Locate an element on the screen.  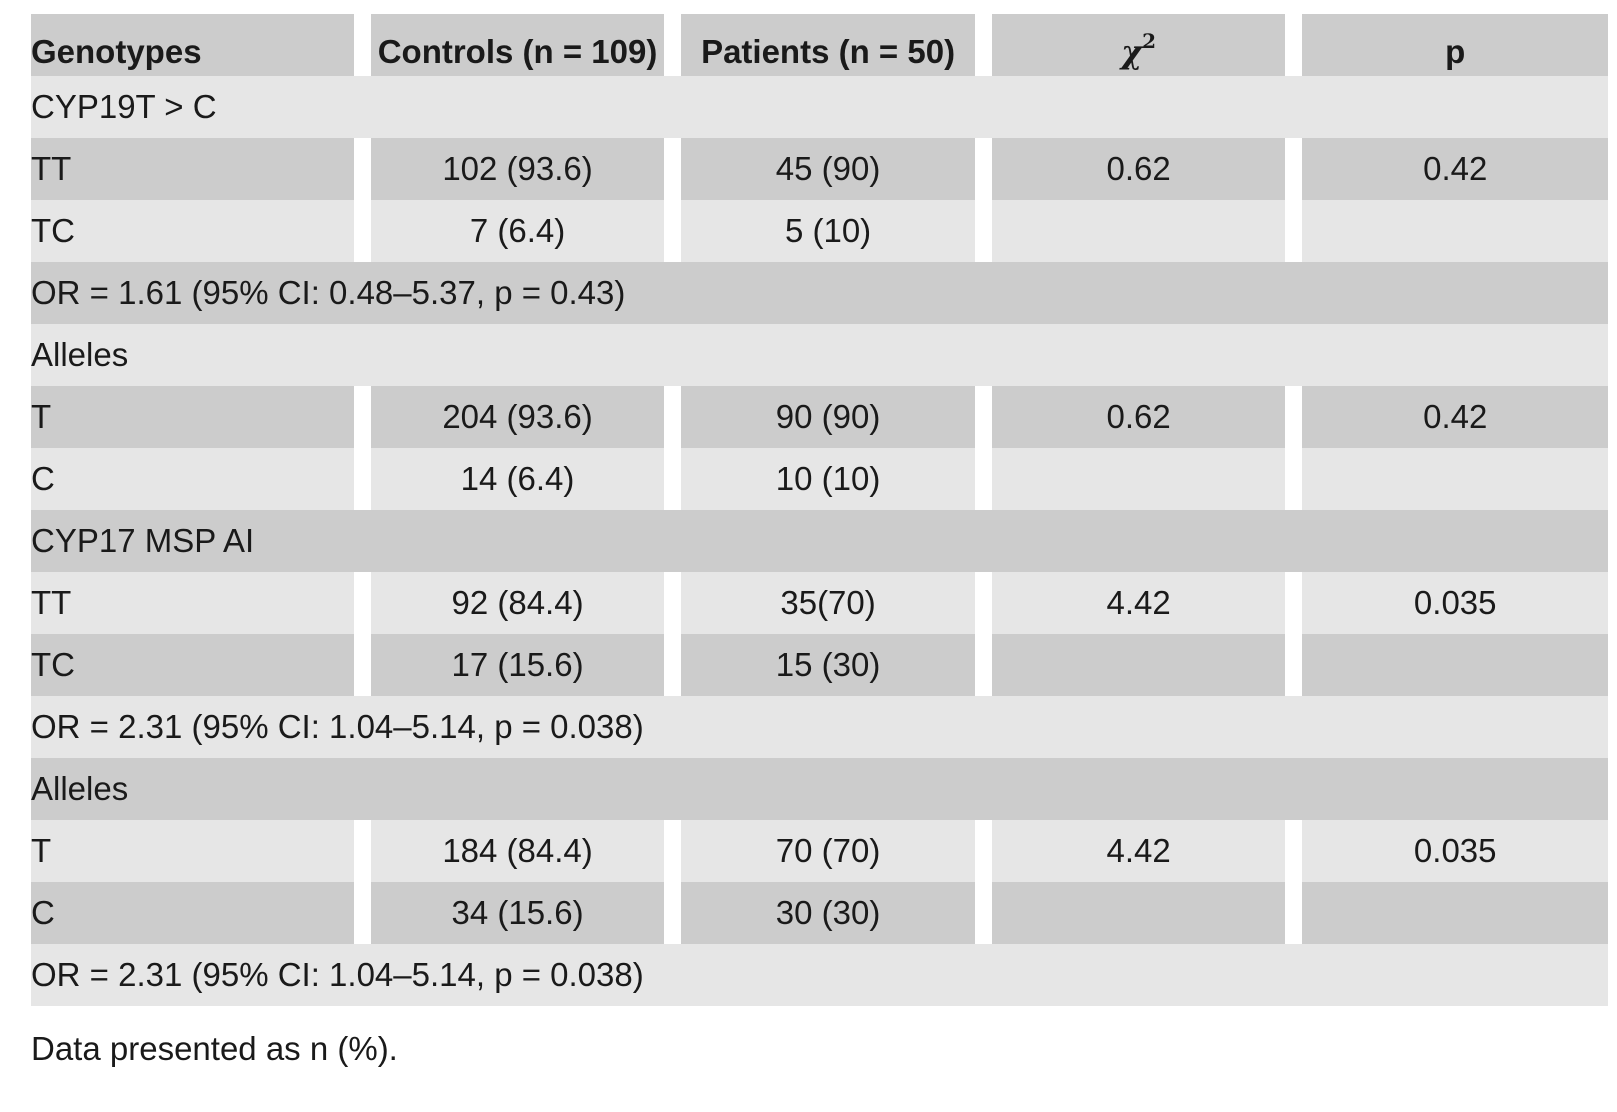
header-chi-square: χ2 is located at coordinates (1138, 45).